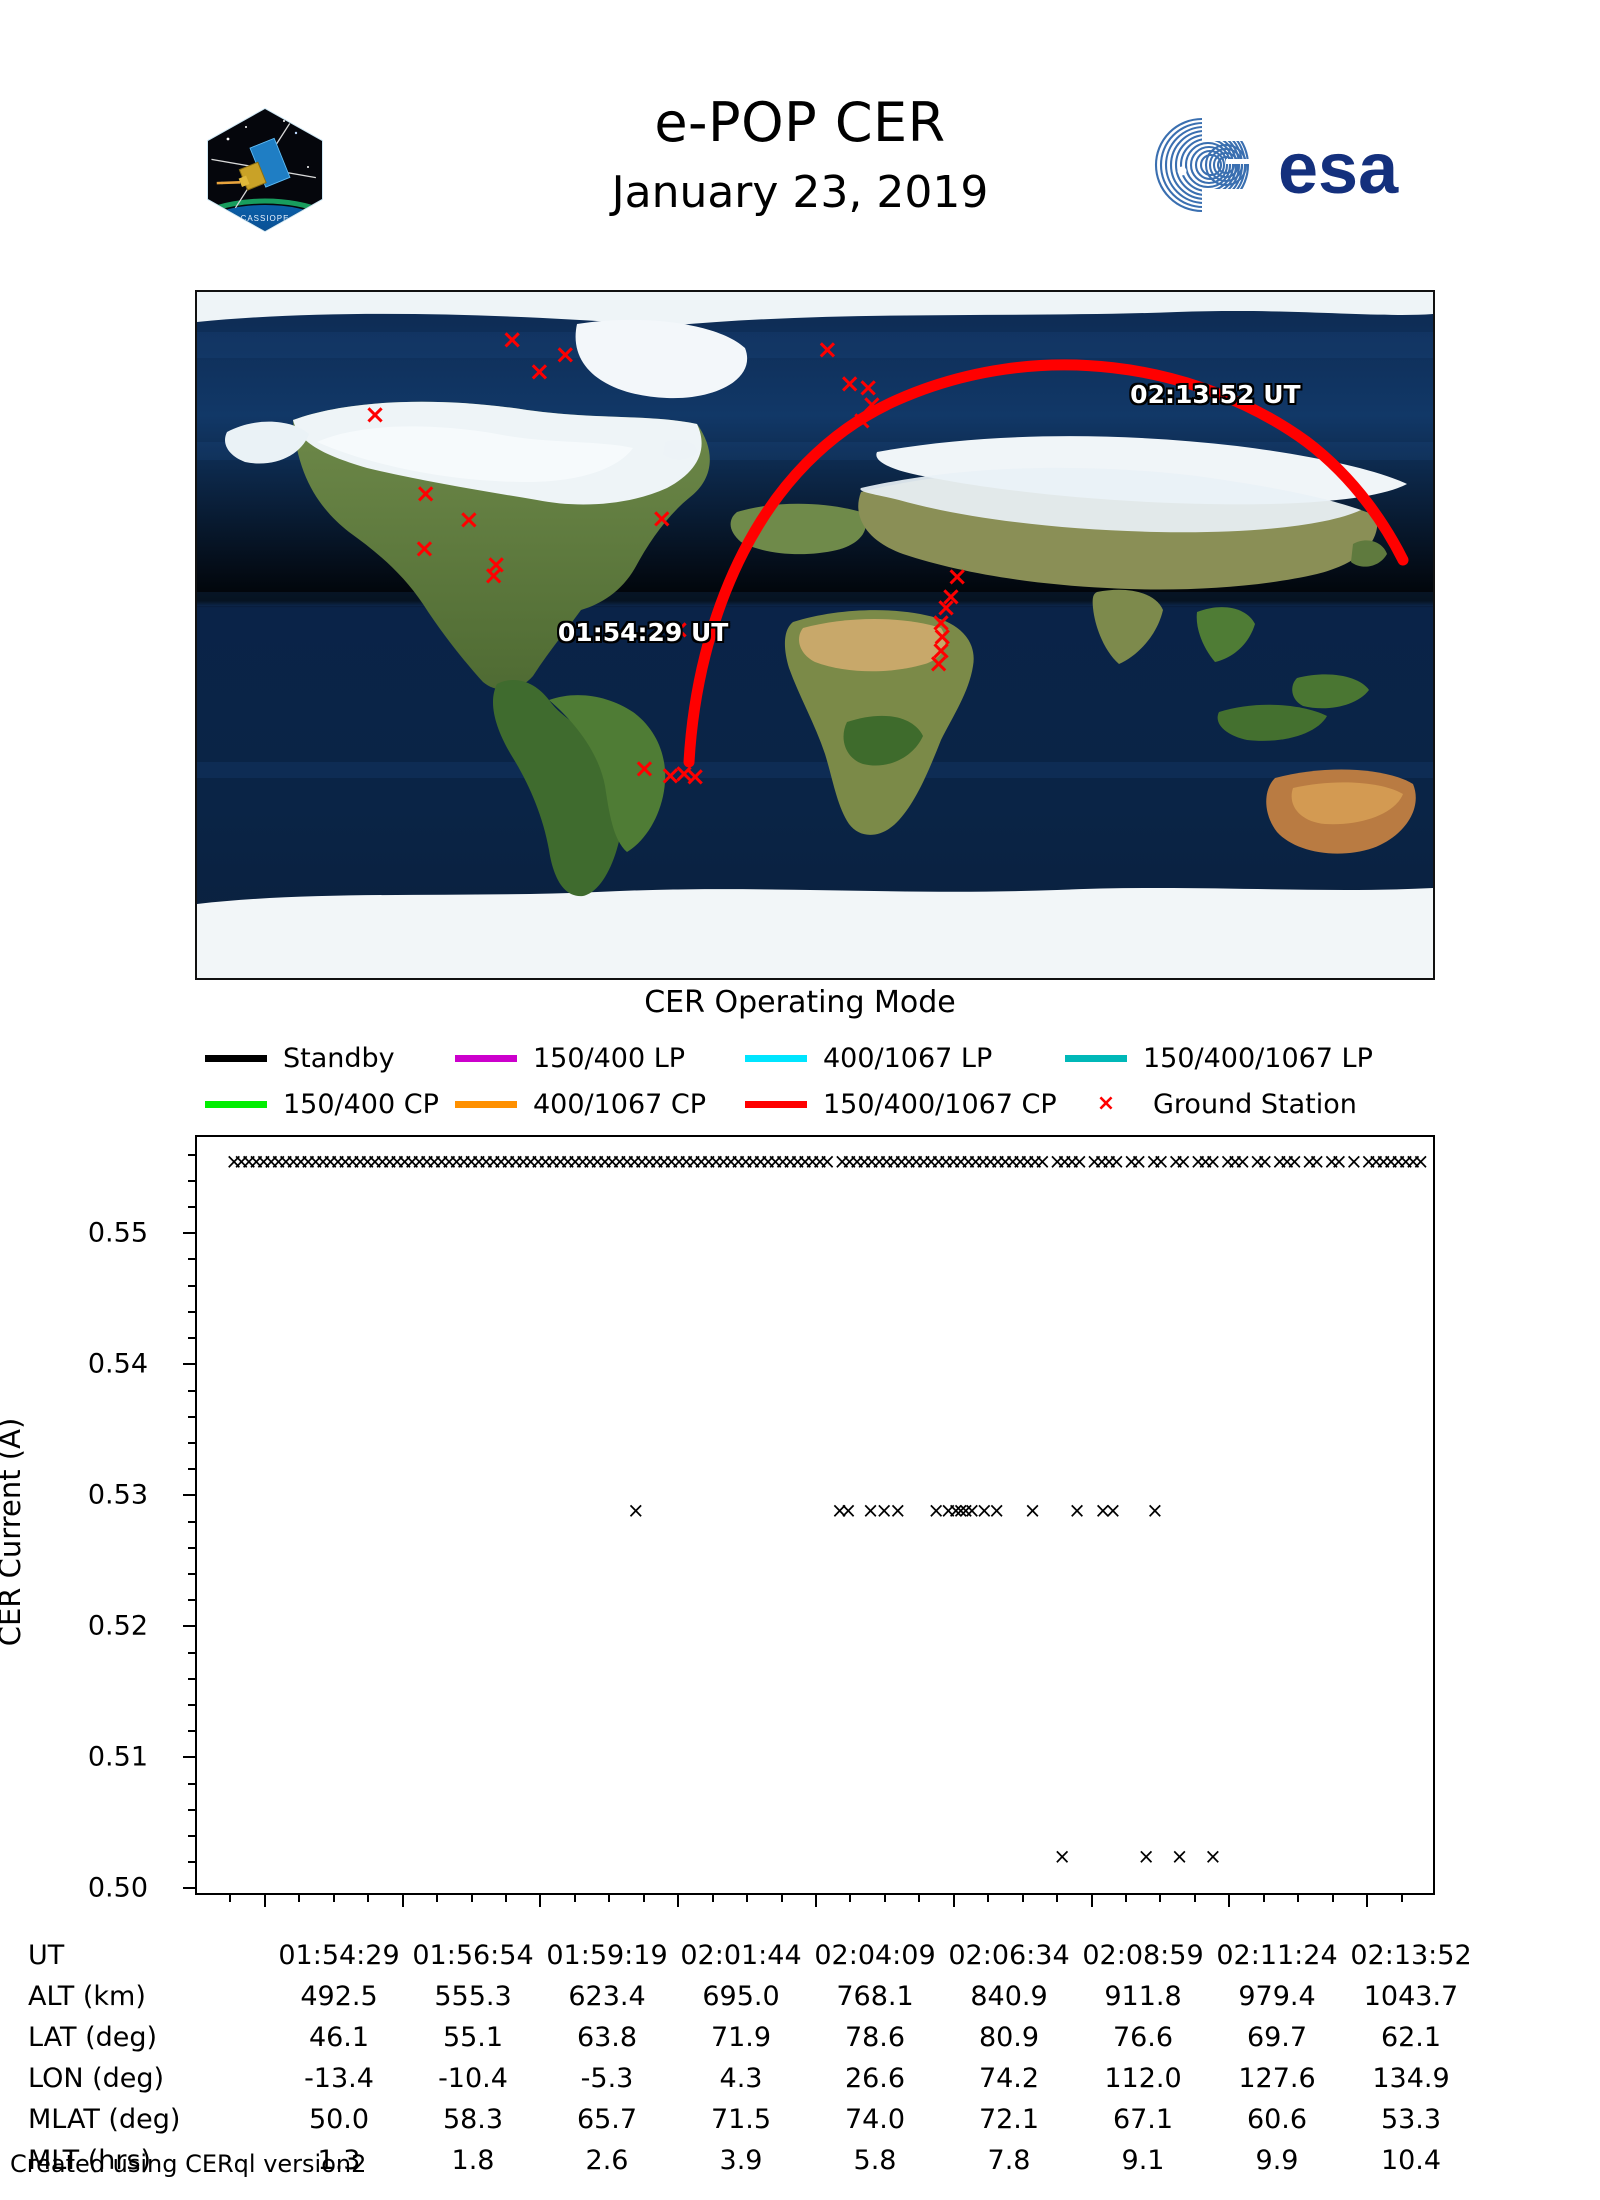 The width and height of the screenshot is (1600, 2200). What do you see at coordinates (1143, 1955) in the screenshot?
I see `table-cell: 02:08:59` at bounding box center [1143, 1955].